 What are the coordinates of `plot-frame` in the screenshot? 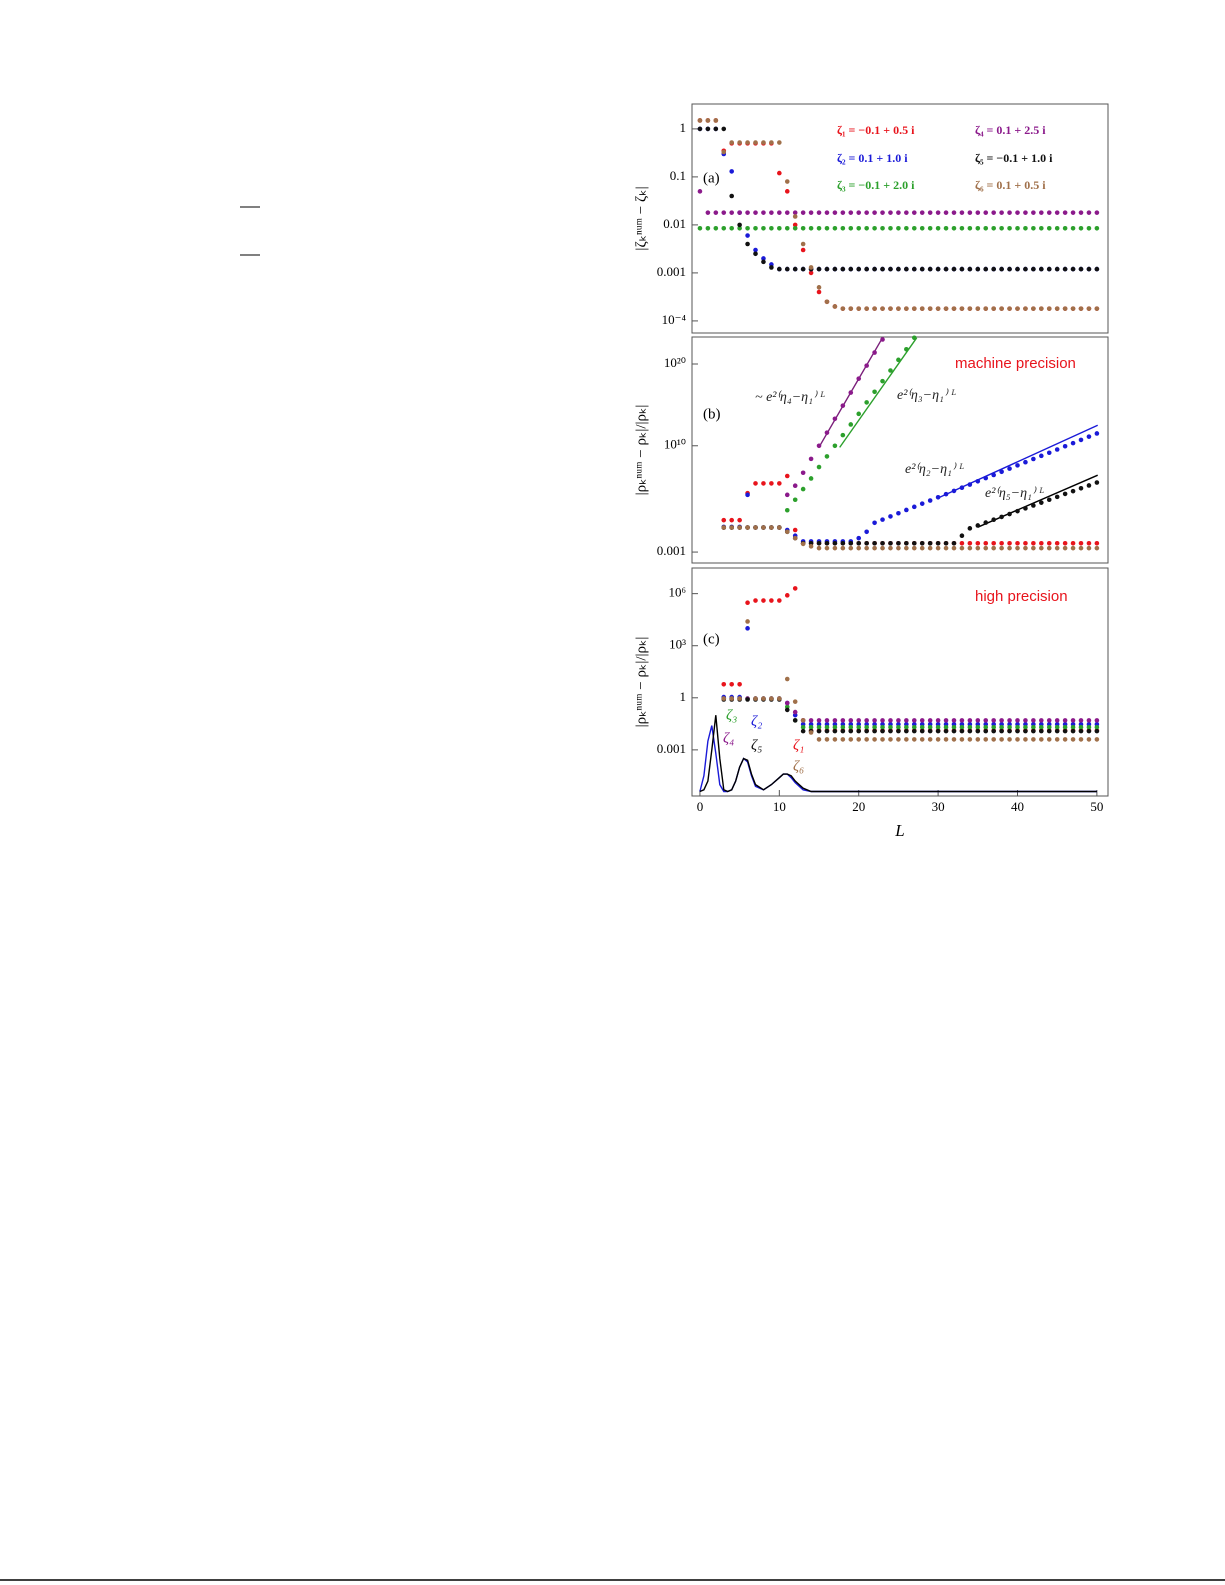 It's located at (900, 682).